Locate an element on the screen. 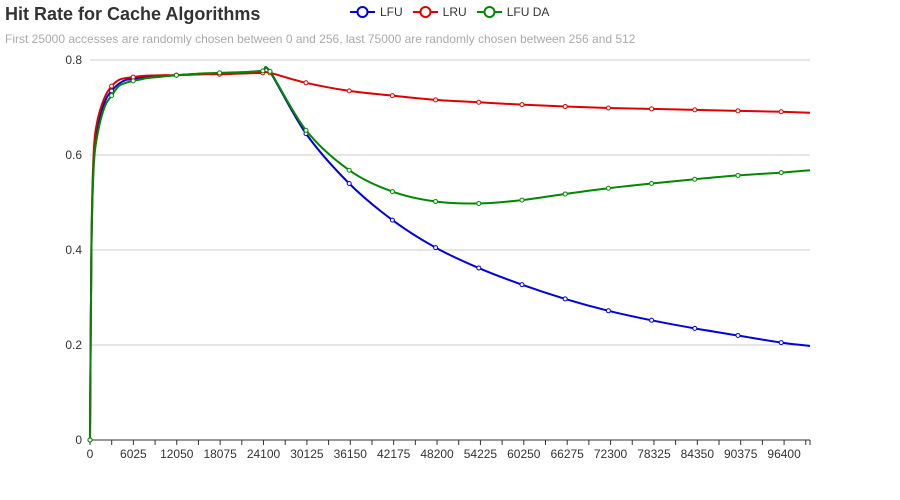  x-tick-label: 54225 is located at coordinates (481, 454).